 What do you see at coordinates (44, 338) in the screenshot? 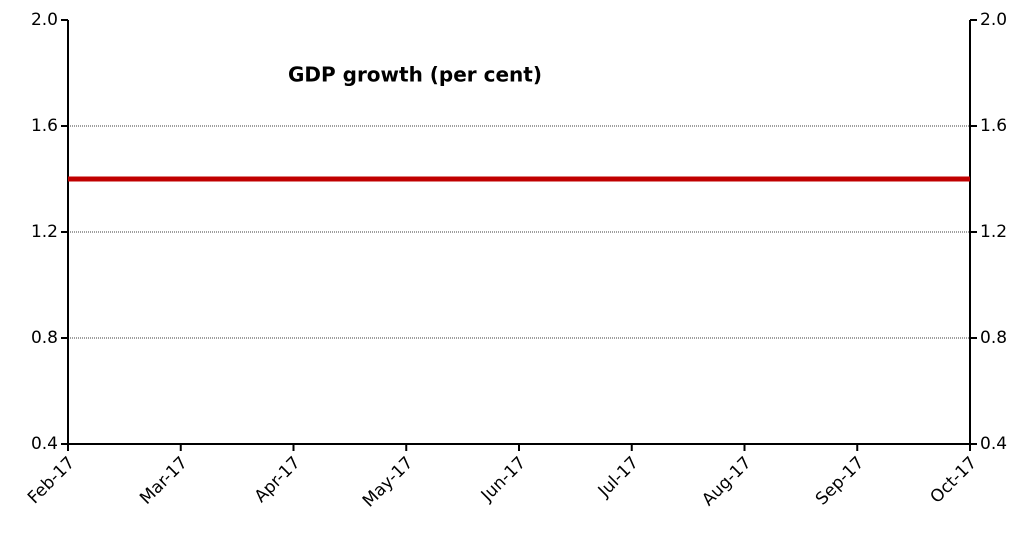
I see `y-tick-label: 0.8` at bounding box center [44, 338].